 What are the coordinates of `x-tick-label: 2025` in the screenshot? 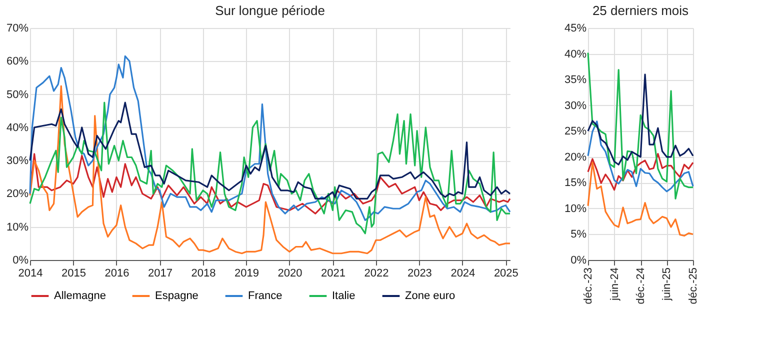 It's located at (506, 274).